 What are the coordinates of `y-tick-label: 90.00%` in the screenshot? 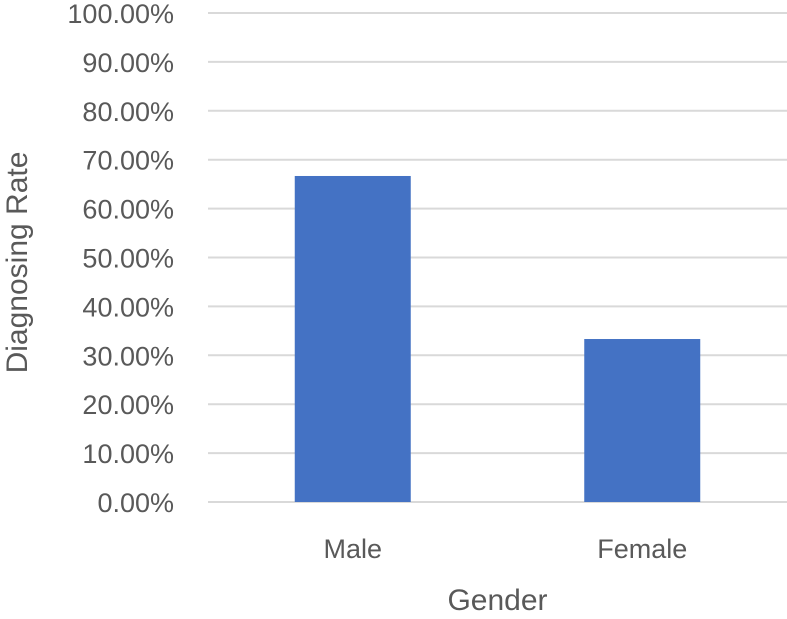 It's located at (128, 63).